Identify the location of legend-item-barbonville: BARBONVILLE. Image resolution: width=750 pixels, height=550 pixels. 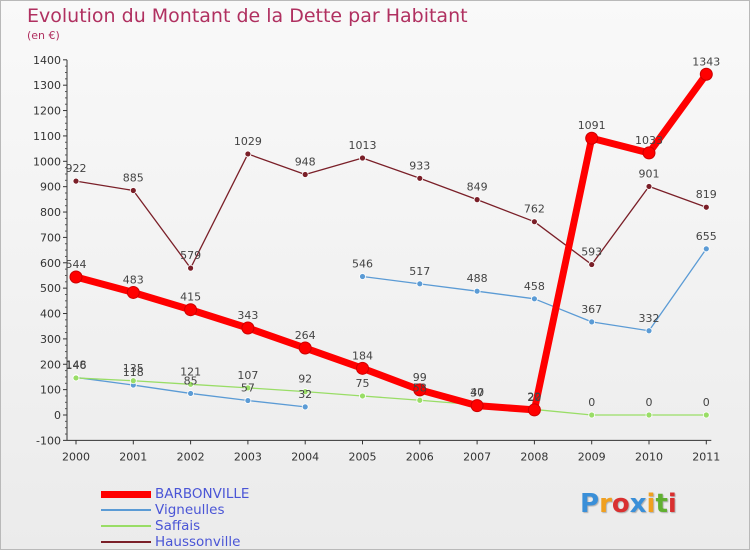
(231, 494).